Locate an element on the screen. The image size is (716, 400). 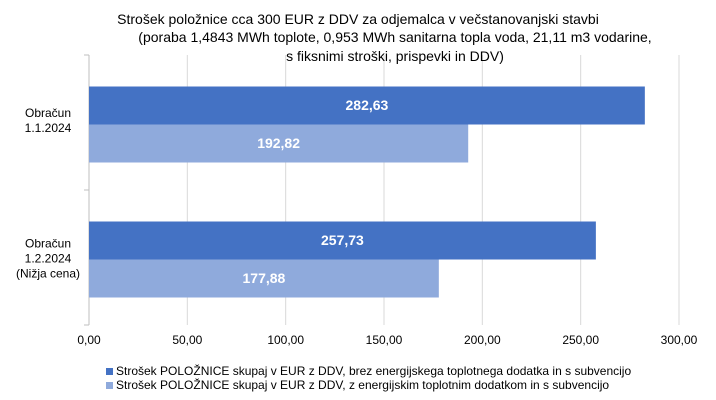
x-tick-label: 100,00 is located at coordinates (285, 340).